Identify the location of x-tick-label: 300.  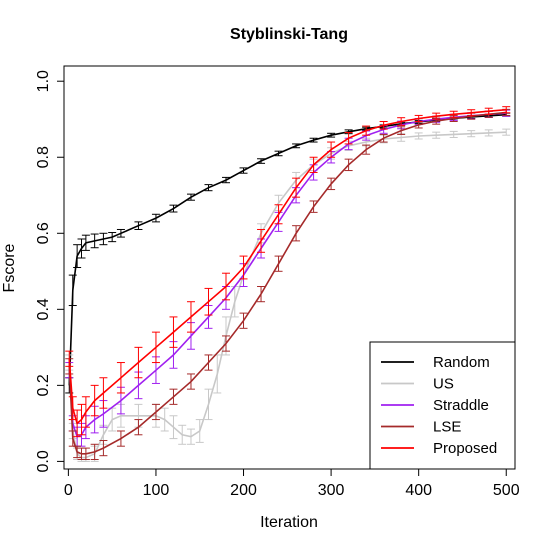
(331, 490).